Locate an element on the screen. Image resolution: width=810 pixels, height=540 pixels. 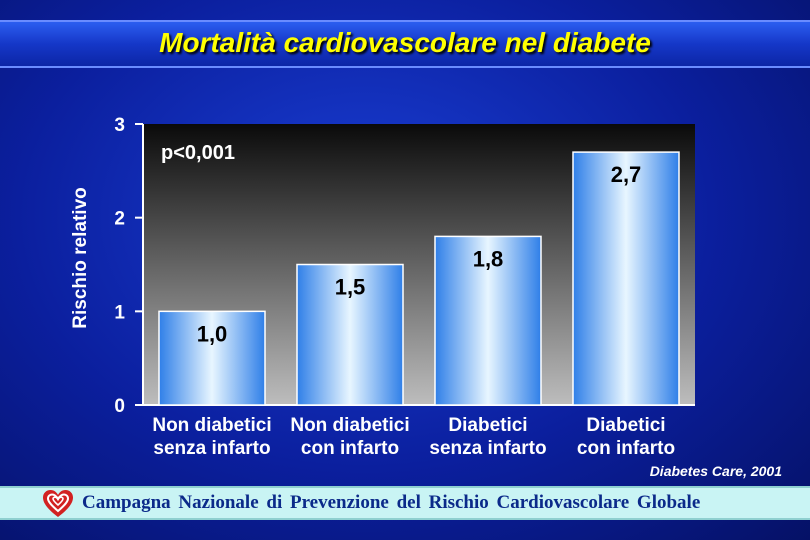
y-tick-label: 2 is located at coordinates (119, 219).